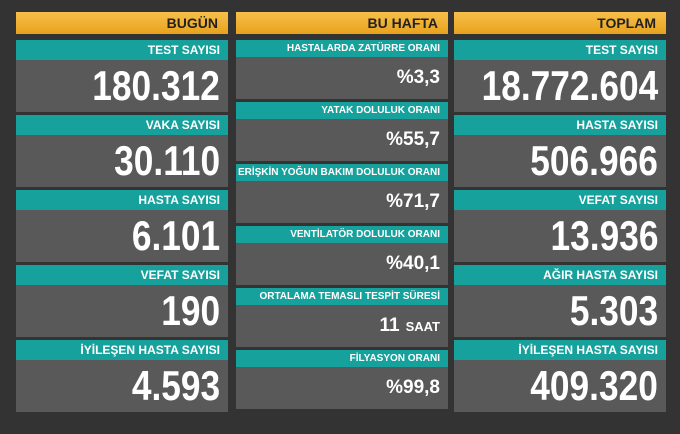 The height and width of the screenshot is (434, 680). Describe the element at coordinates (594, 160) in the screenshot. I see `stat-value: 506.966` at that location.